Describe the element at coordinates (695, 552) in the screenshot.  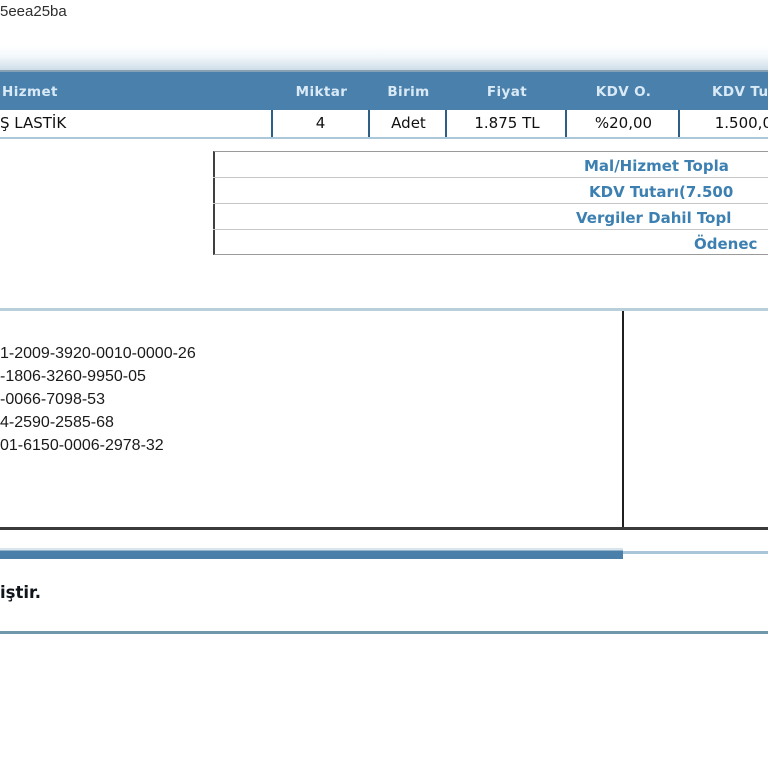
I see `footer-thin-line` at that location.